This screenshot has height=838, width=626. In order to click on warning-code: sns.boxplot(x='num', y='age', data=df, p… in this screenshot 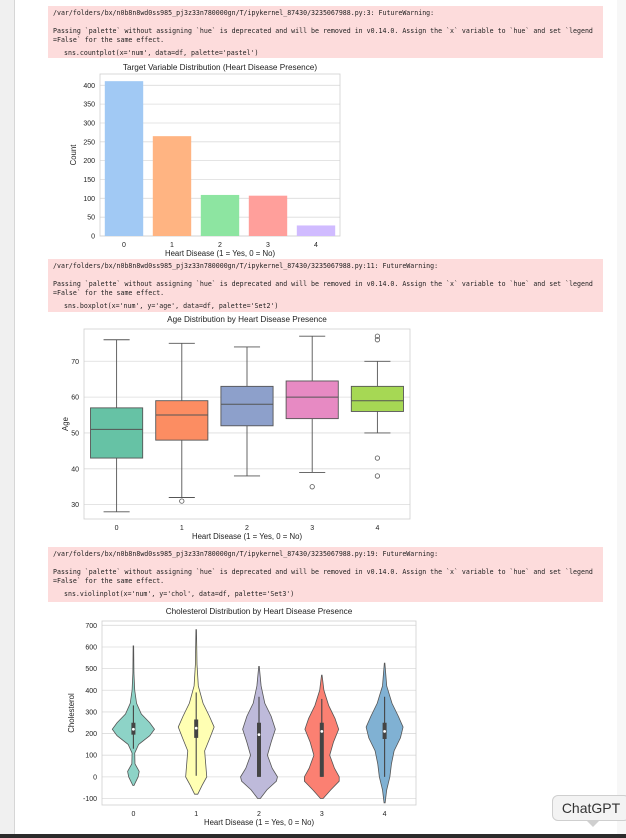, I will do `click(171, 306)`.